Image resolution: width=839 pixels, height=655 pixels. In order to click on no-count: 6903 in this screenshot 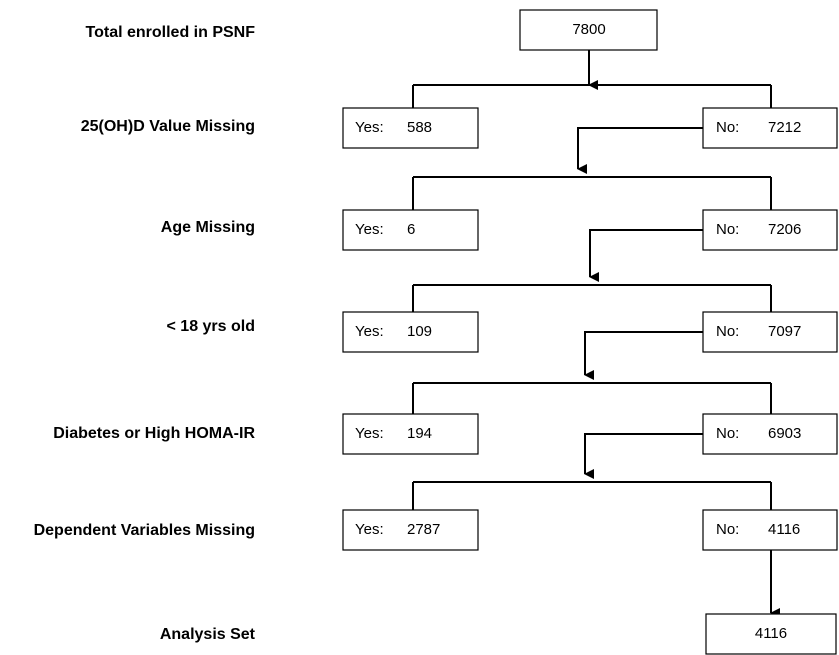, I will do `click(784, 433)`.